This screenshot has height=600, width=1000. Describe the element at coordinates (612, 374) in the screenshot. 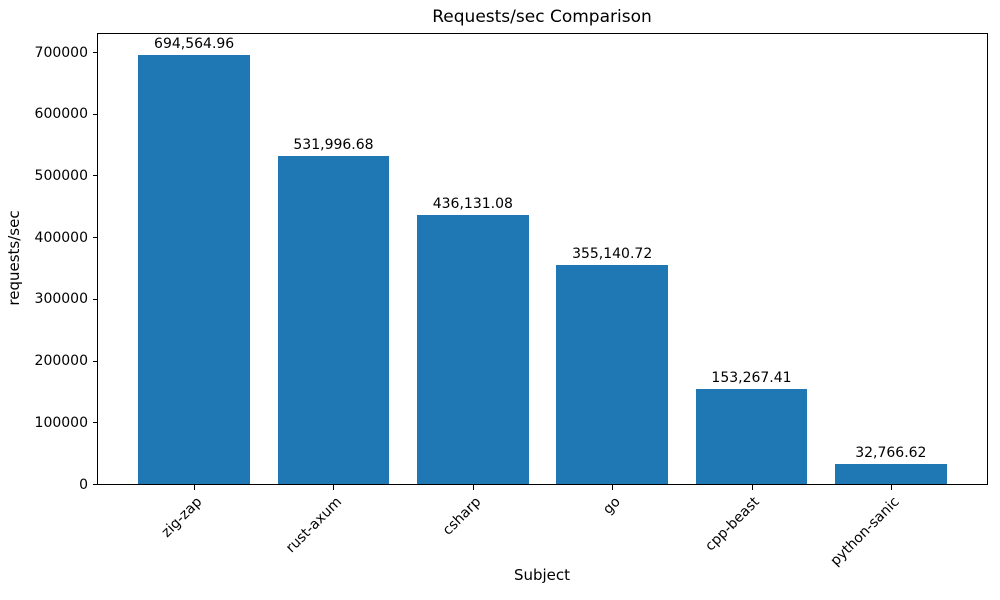

I see `bar-go` at that location.